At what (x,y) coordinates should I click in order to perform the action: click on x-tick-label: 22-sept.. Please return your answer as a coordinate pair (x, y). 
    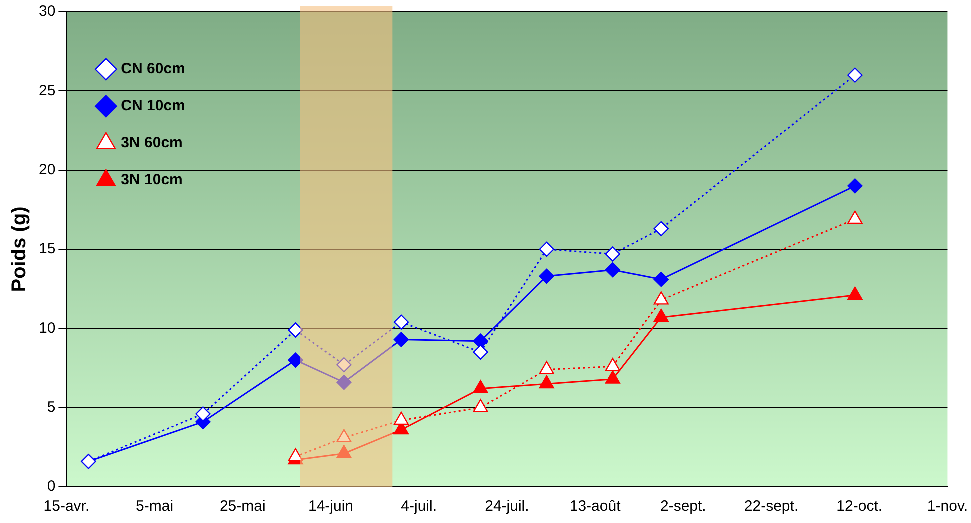
    Looking at the image, I should click on (771, 507).